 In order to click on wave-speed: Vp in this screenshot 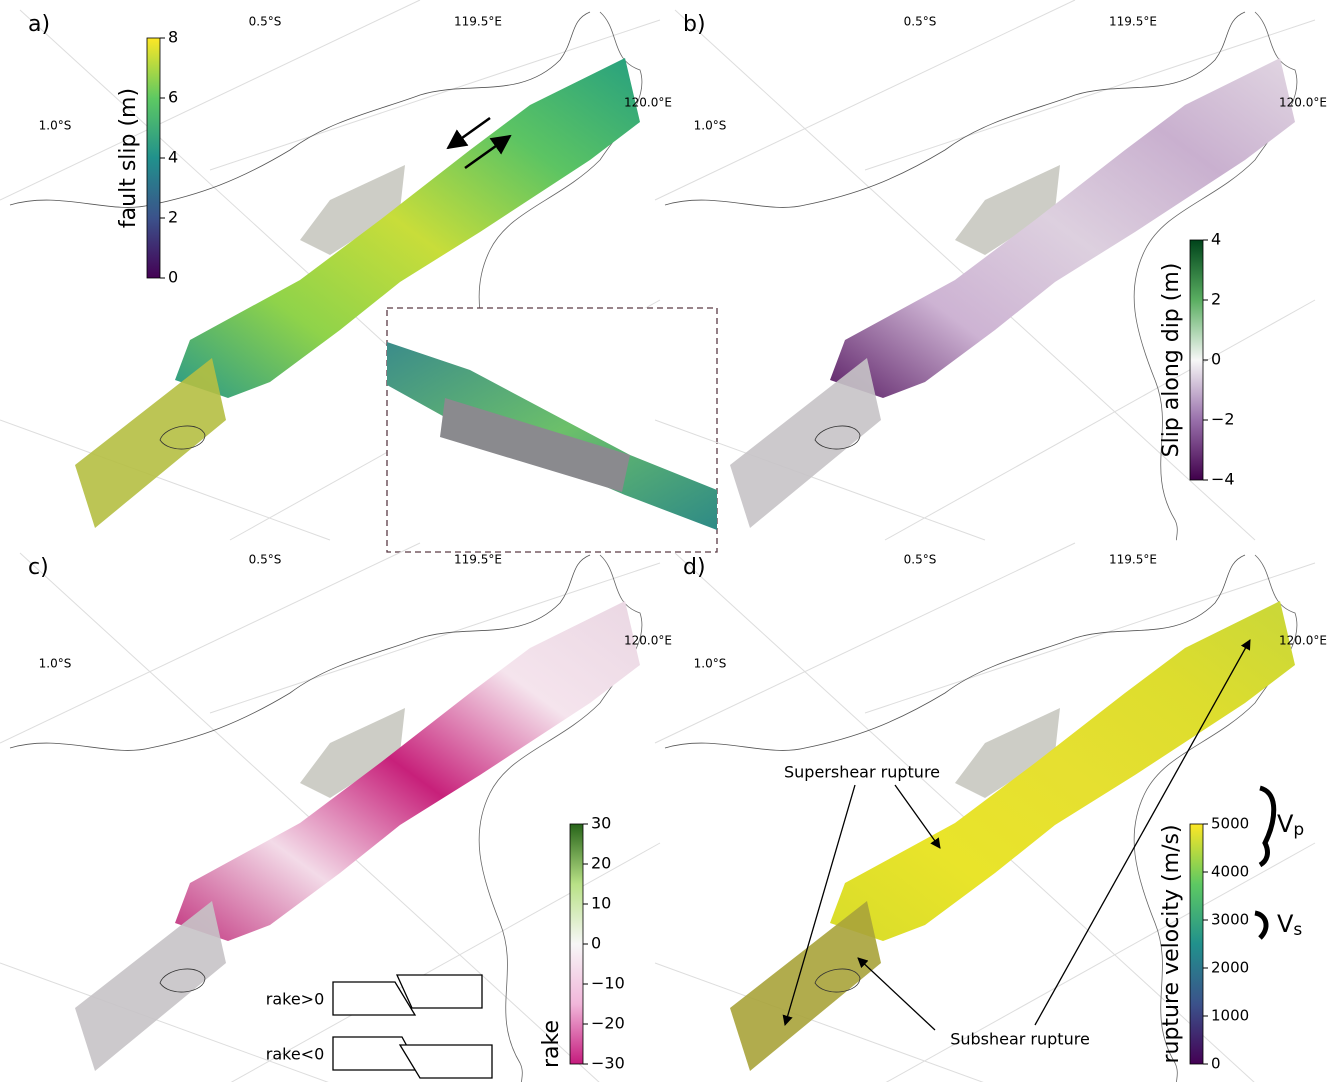, I will do `click(1290, 825)`.